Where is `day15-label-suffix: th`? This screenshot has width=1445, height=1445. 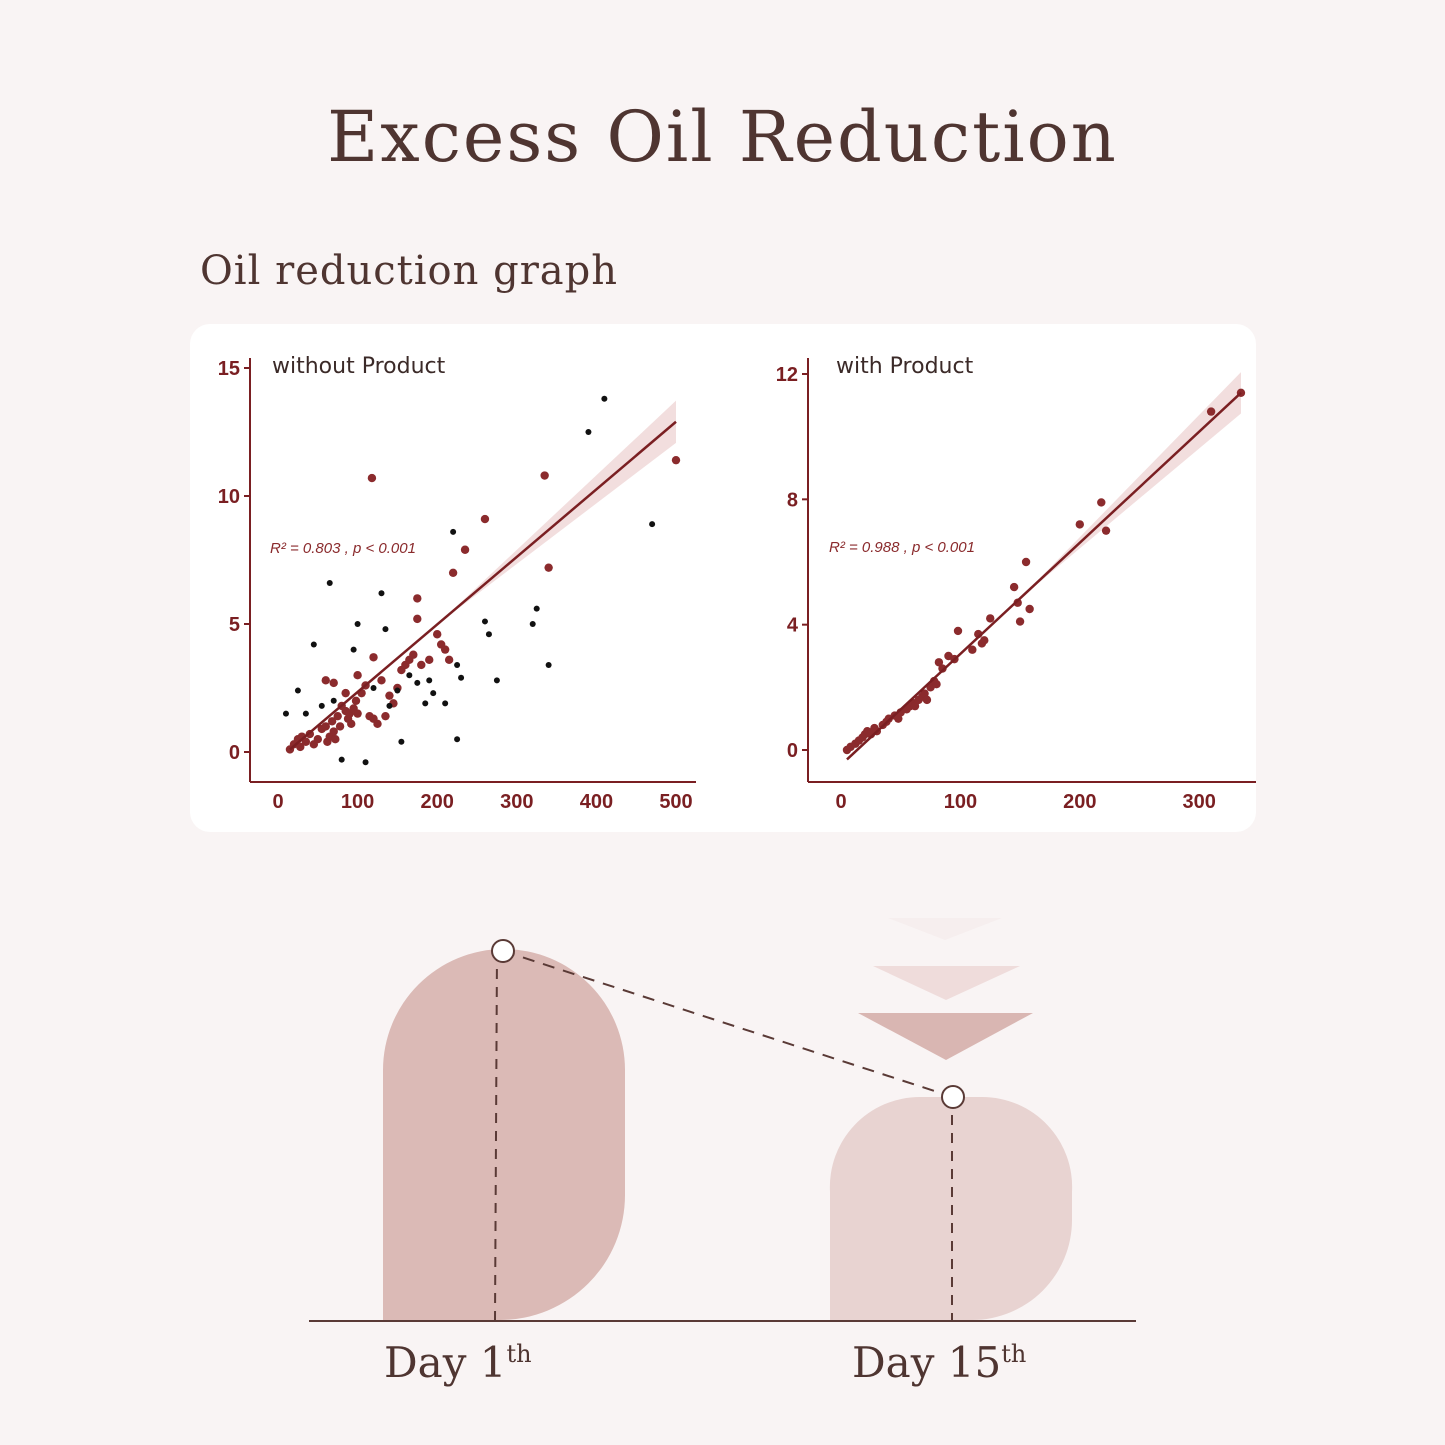
day15-label-suffix: th is located at coordinates (1014, 1354).